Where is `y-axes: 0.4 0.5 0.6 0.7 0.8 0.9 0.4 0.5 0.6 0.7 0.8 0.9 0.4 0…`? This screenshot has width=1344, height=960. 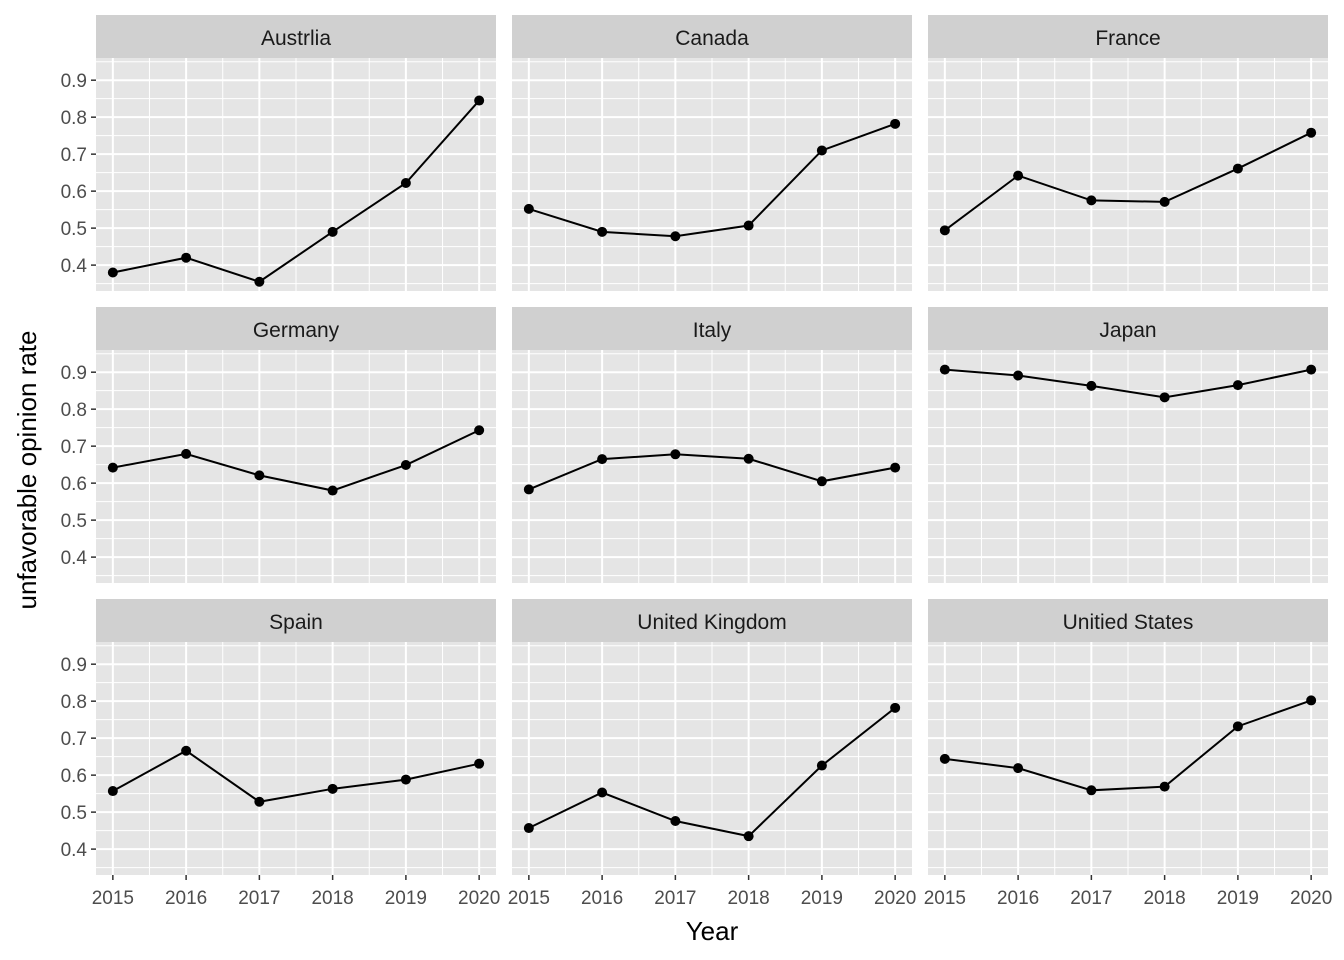
y-axes: 0.4 0.5 0.6 0.7 0.8 0.9 0.4 0.5 0.6 0.7 0.8 0.9 0.4 0… is located at coordinates (78, 466).